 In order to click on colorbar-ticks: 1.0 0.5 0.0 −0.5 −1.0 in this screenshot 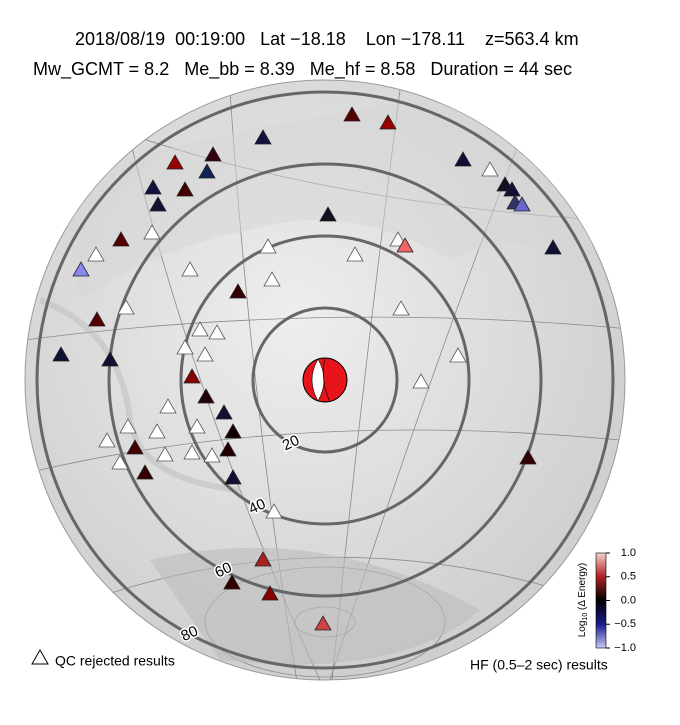, I will do `click(621, 600)`.